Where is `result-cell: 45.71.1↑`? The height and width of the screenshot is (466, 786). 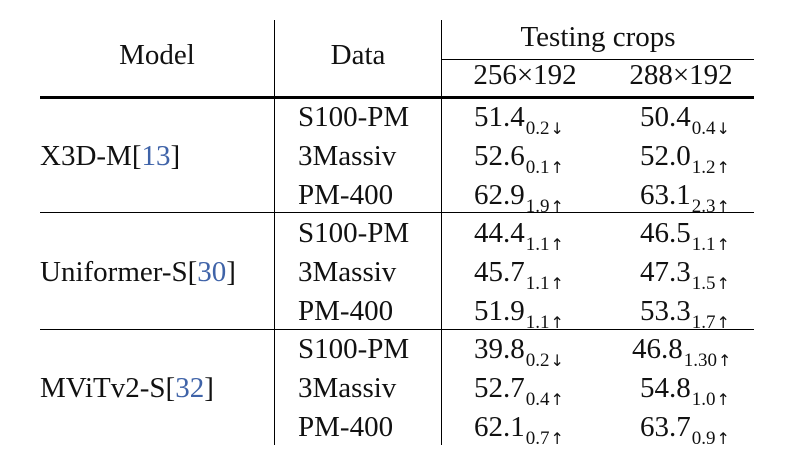
result-cell: 45.71.1↑ is located at coordinates (519, 274).